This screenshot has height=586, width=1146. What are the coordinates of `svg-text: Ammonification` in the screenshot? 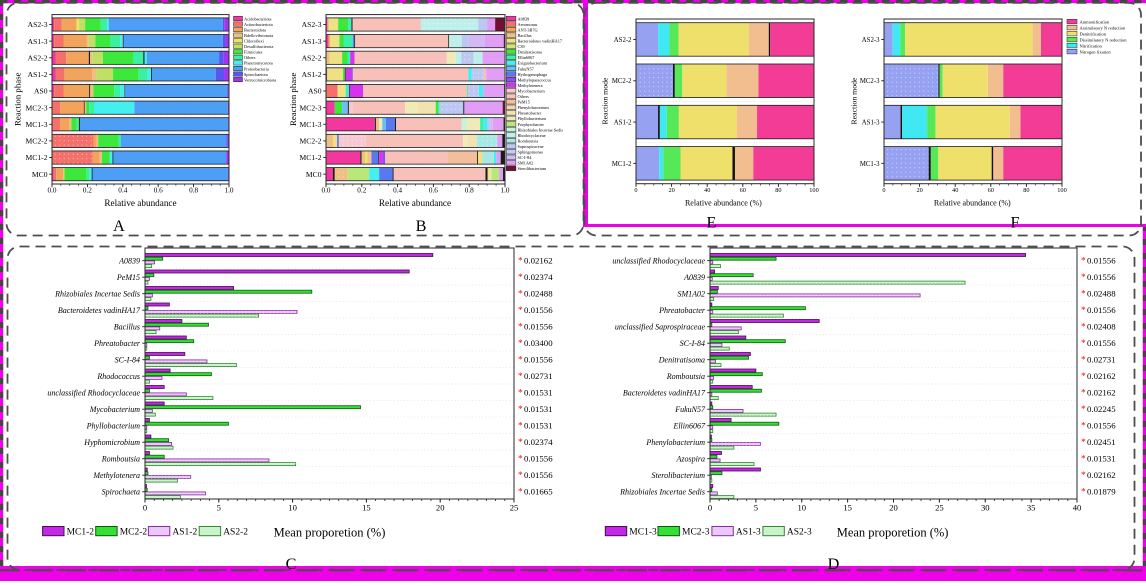 It's located at (1095, 21).